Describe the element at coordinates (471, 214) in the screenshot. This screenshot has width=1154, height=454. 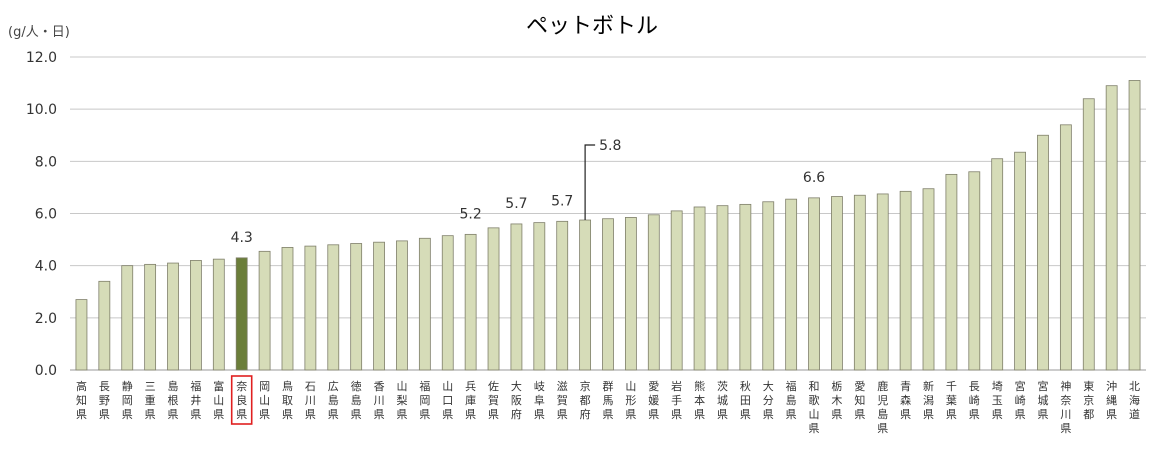
I see `data-label: 5.2` at that location.